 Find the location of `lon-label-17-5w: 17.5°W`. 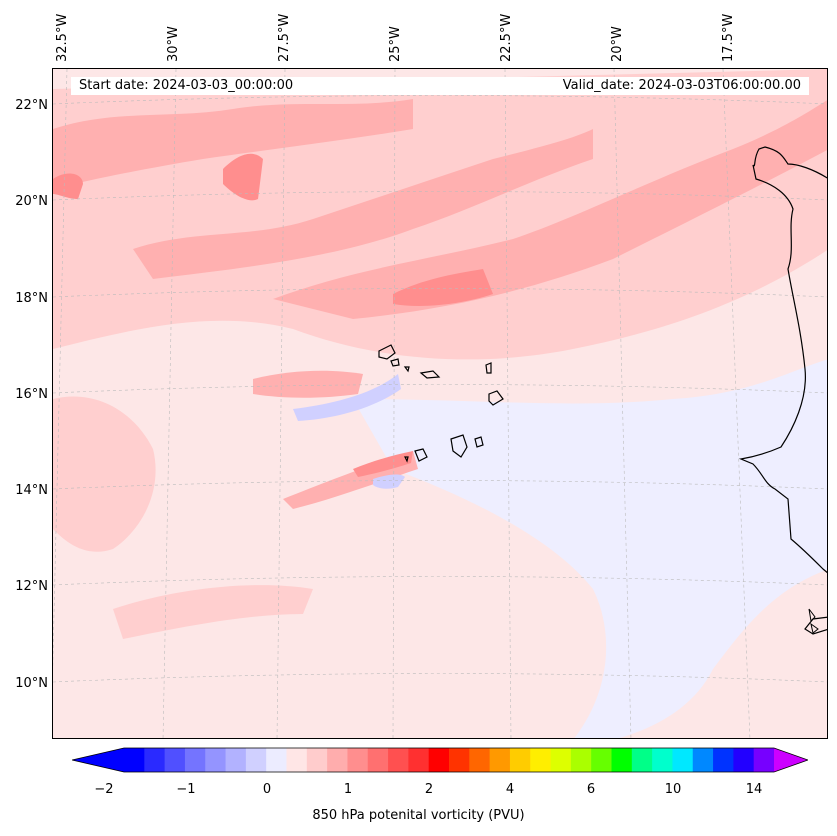

lon-label-17-5w: 17.5°W is located at coordinates (728, 37).